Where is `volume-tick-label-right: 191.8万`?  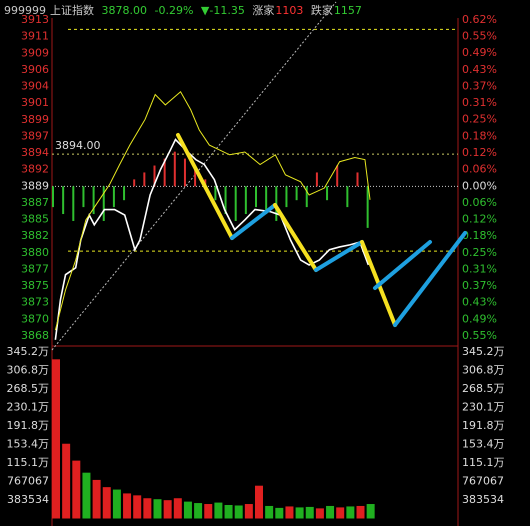 volume-tick-label-right: 191.8万 is located at coordinates (483, 425).